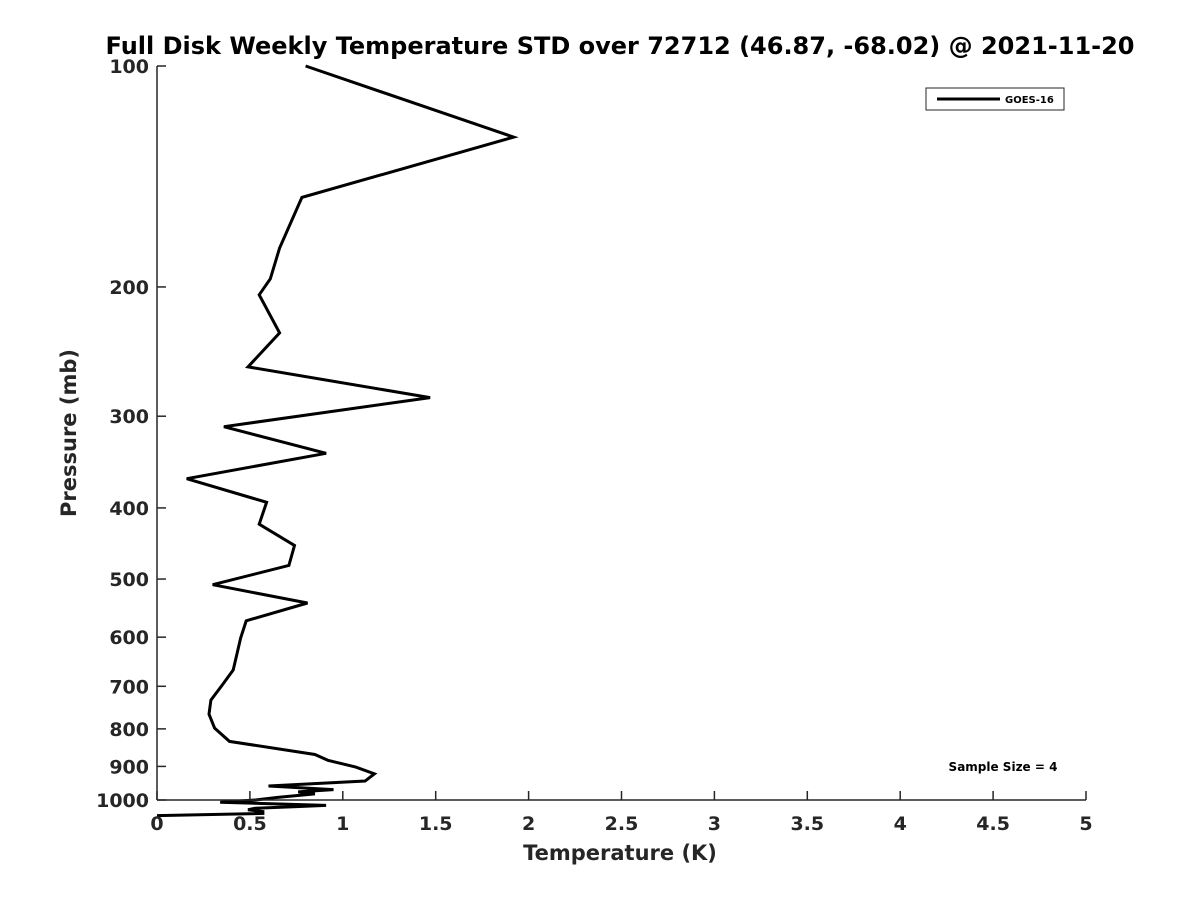 This screenshot has width=1200, height=900. I want to click on x-tick-label: 1, so click(342, 824).